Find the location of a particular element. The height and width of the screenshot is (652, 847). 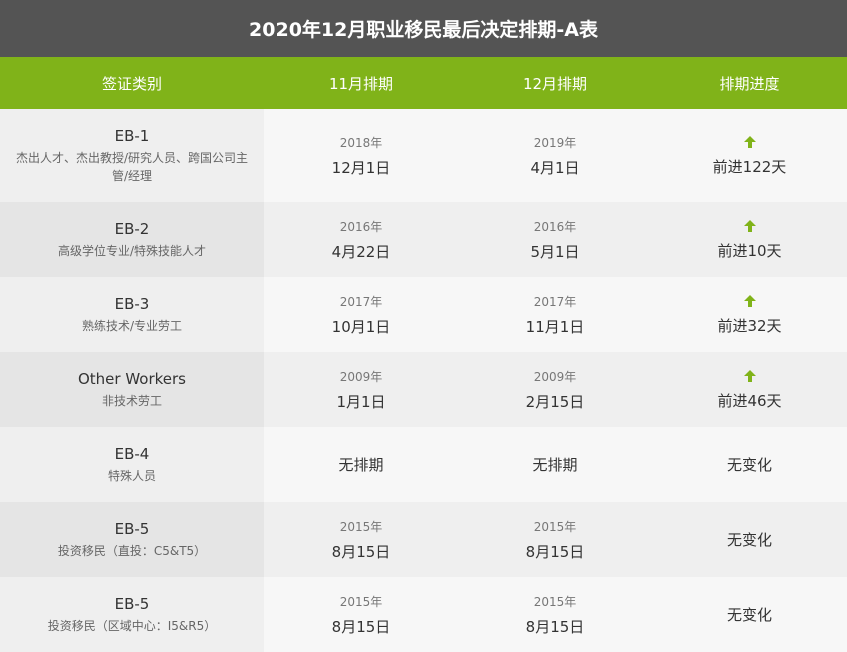

date: 11月1日 is located at coordinates (555, 326).